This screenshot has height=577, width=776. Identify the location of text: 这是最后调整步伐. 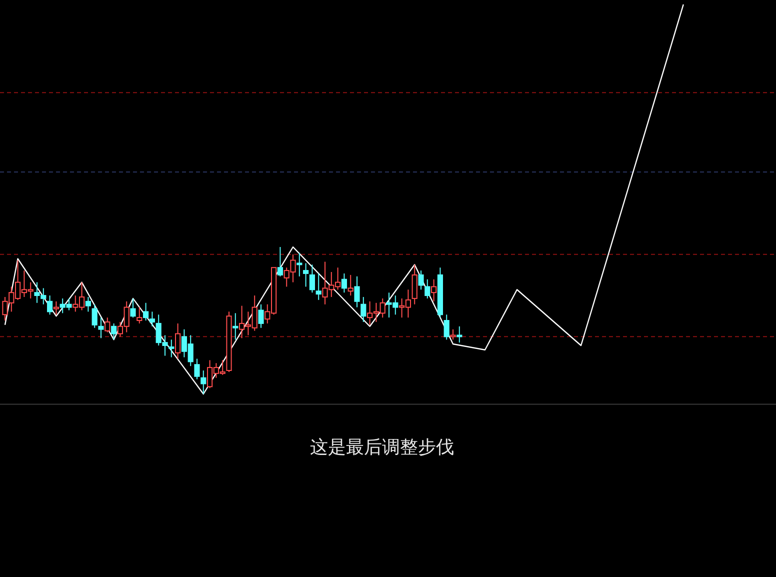
(382, 447).